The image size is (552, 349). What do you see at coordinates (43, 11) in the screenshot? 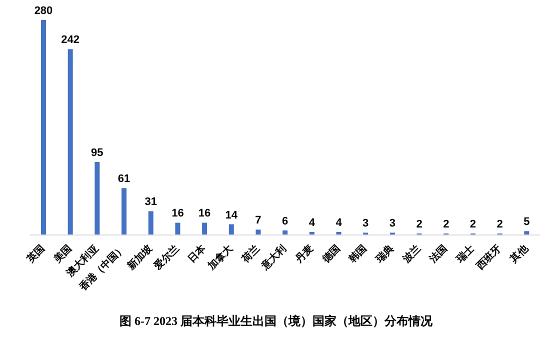
I see `data-label: 280` at bounding box center [43, 11].